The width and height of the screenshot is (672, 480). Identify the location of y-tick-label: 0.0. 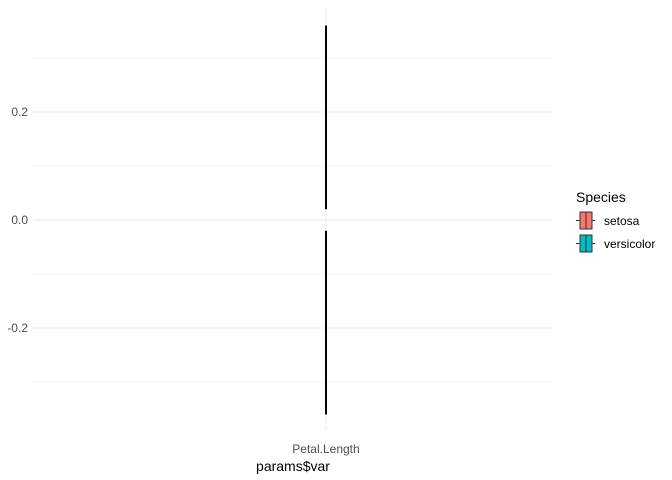
(19, 220).